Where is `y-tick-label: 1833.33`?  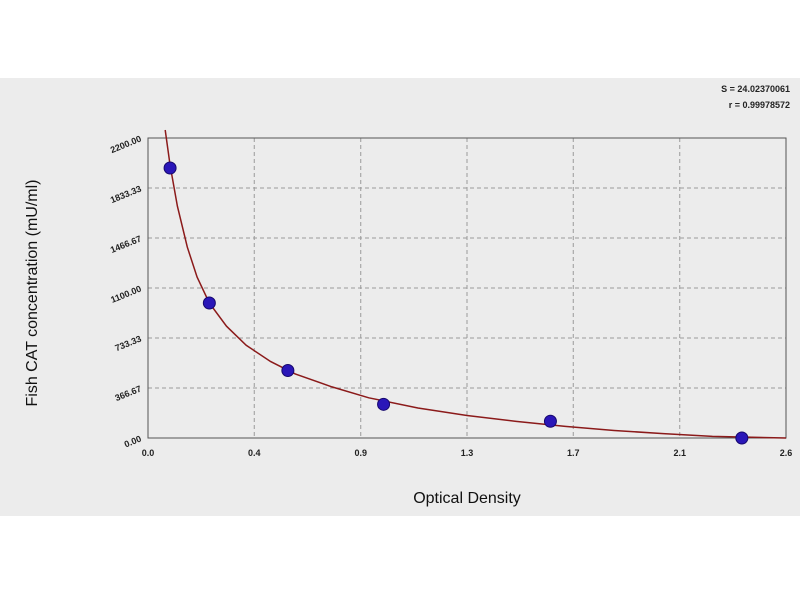 y-tick-label: 1833.33 is located at coordinates (126, 194).